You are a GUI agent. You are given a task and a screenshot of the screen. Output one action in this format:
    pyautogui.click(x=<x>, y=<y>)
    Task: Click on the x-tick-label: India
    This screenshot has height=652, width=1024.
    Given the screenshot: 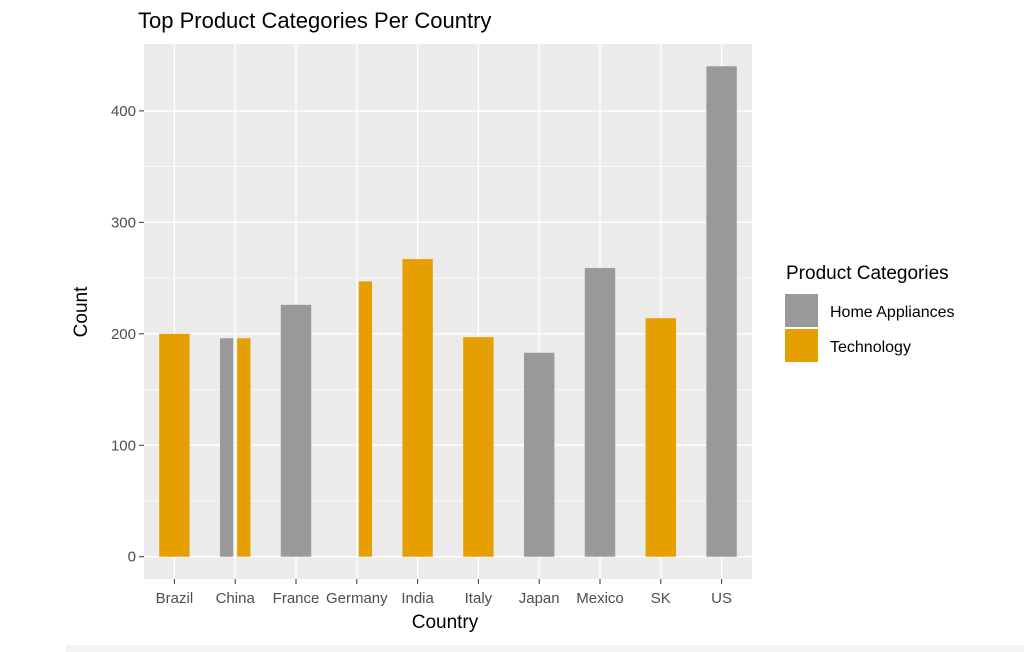 What is the action you would take?
    pyautogui.click(x=417, y=598)
    